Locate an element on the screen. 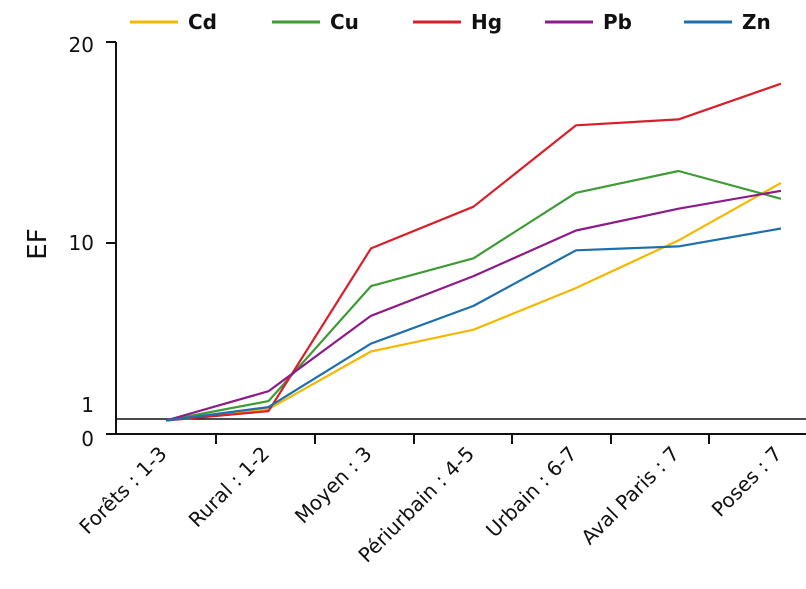  x-tick-label: Forêts : 1-3 is located at coordinates (122, 490).